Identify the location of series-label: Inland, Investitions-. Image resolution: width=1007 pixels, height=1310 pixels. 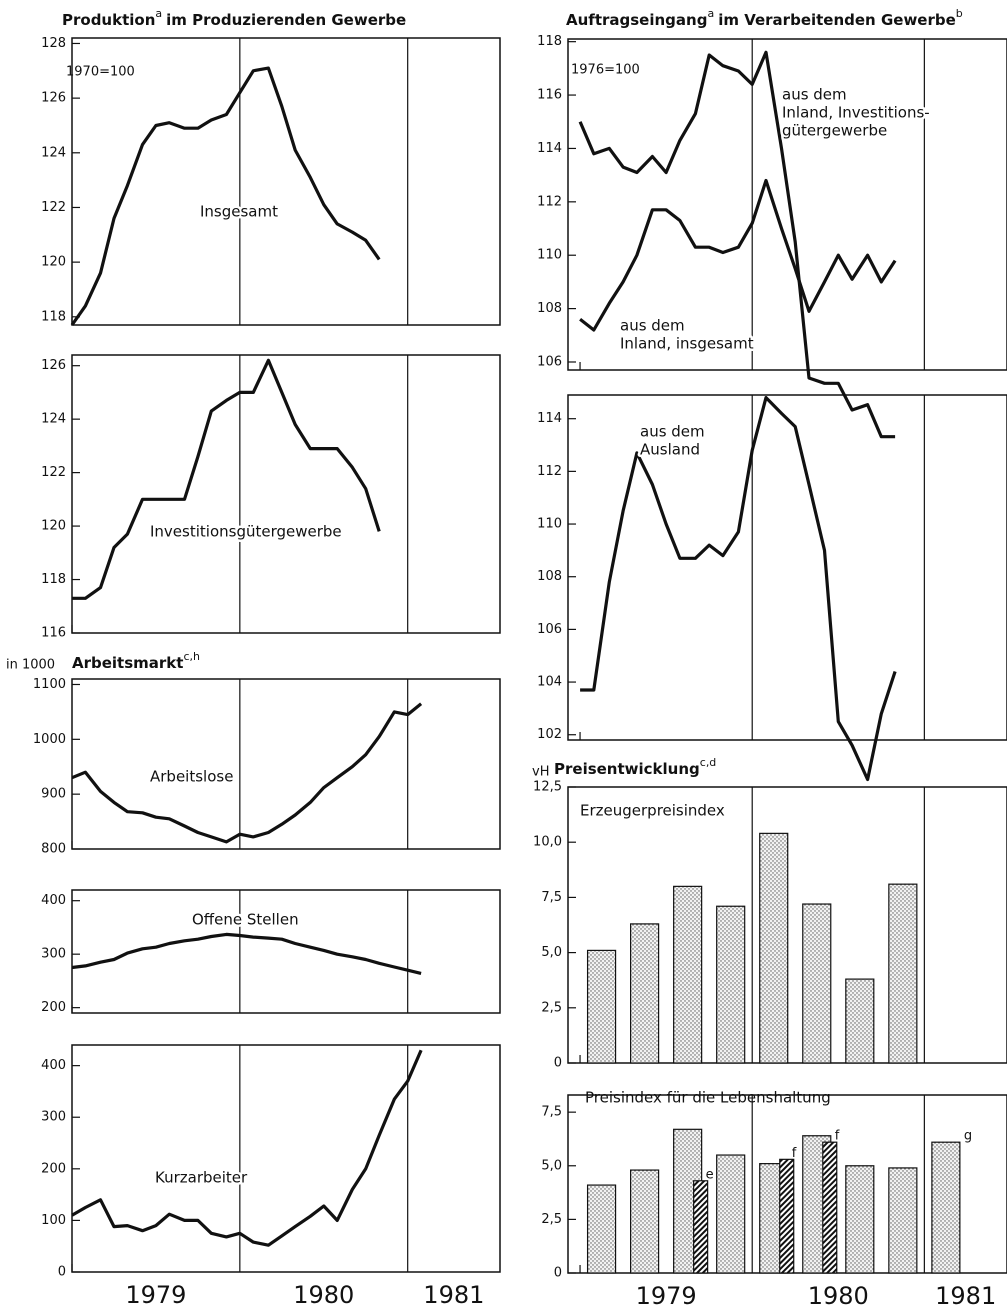
(856, 113).